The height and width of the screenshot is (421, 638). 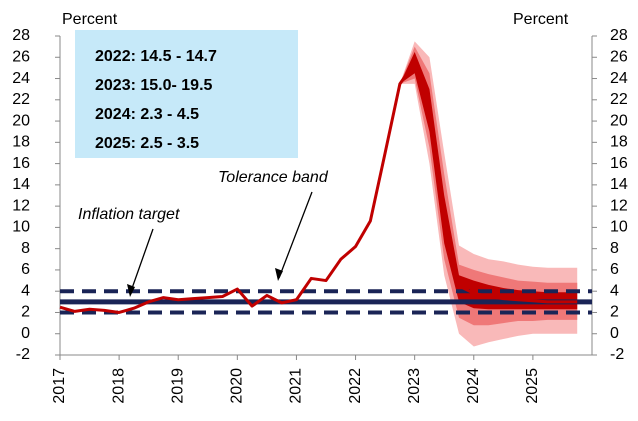 What do you see at coordinates (25, 290) in the screenshot?
I see `y-tick-label: 4` at bounding box center [25, 290].